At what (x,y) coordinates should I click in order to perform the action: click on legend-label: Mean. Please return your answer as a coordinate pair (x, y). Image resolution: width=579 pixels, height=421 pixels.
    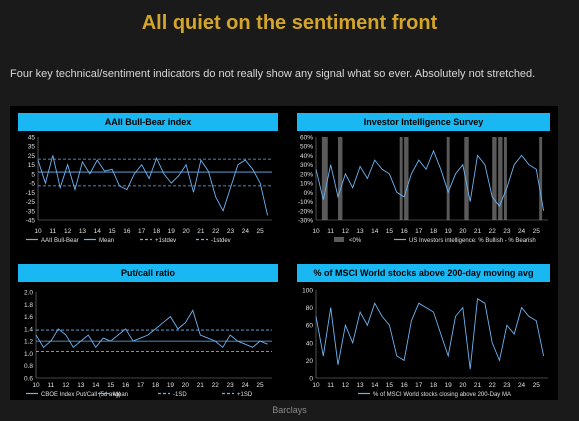
    Looking at the image, I should click on (106, 241).